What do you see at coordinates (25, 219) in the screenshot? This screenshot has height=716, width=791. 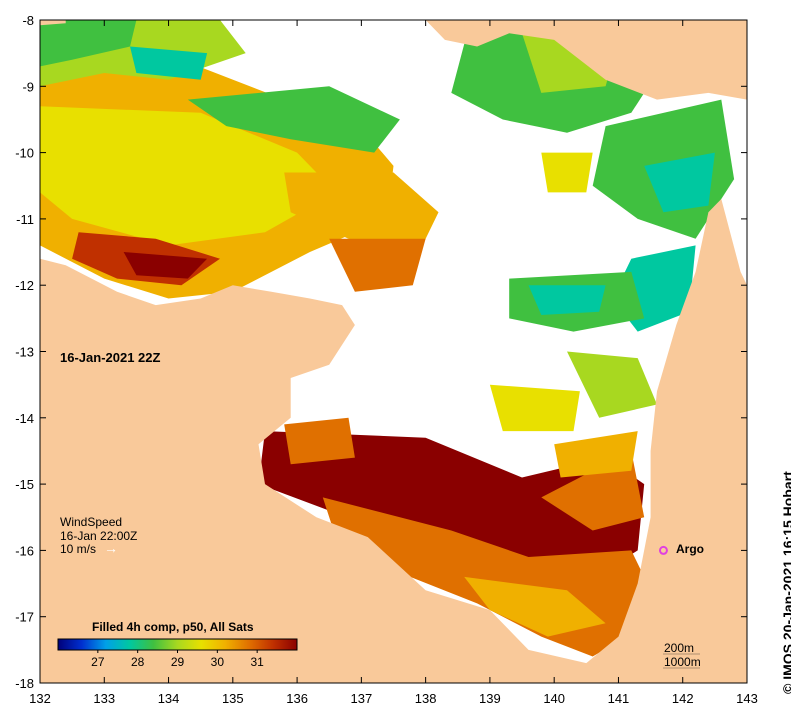 I see `lat-tick-label: -11` at bounding box center [25, 219].